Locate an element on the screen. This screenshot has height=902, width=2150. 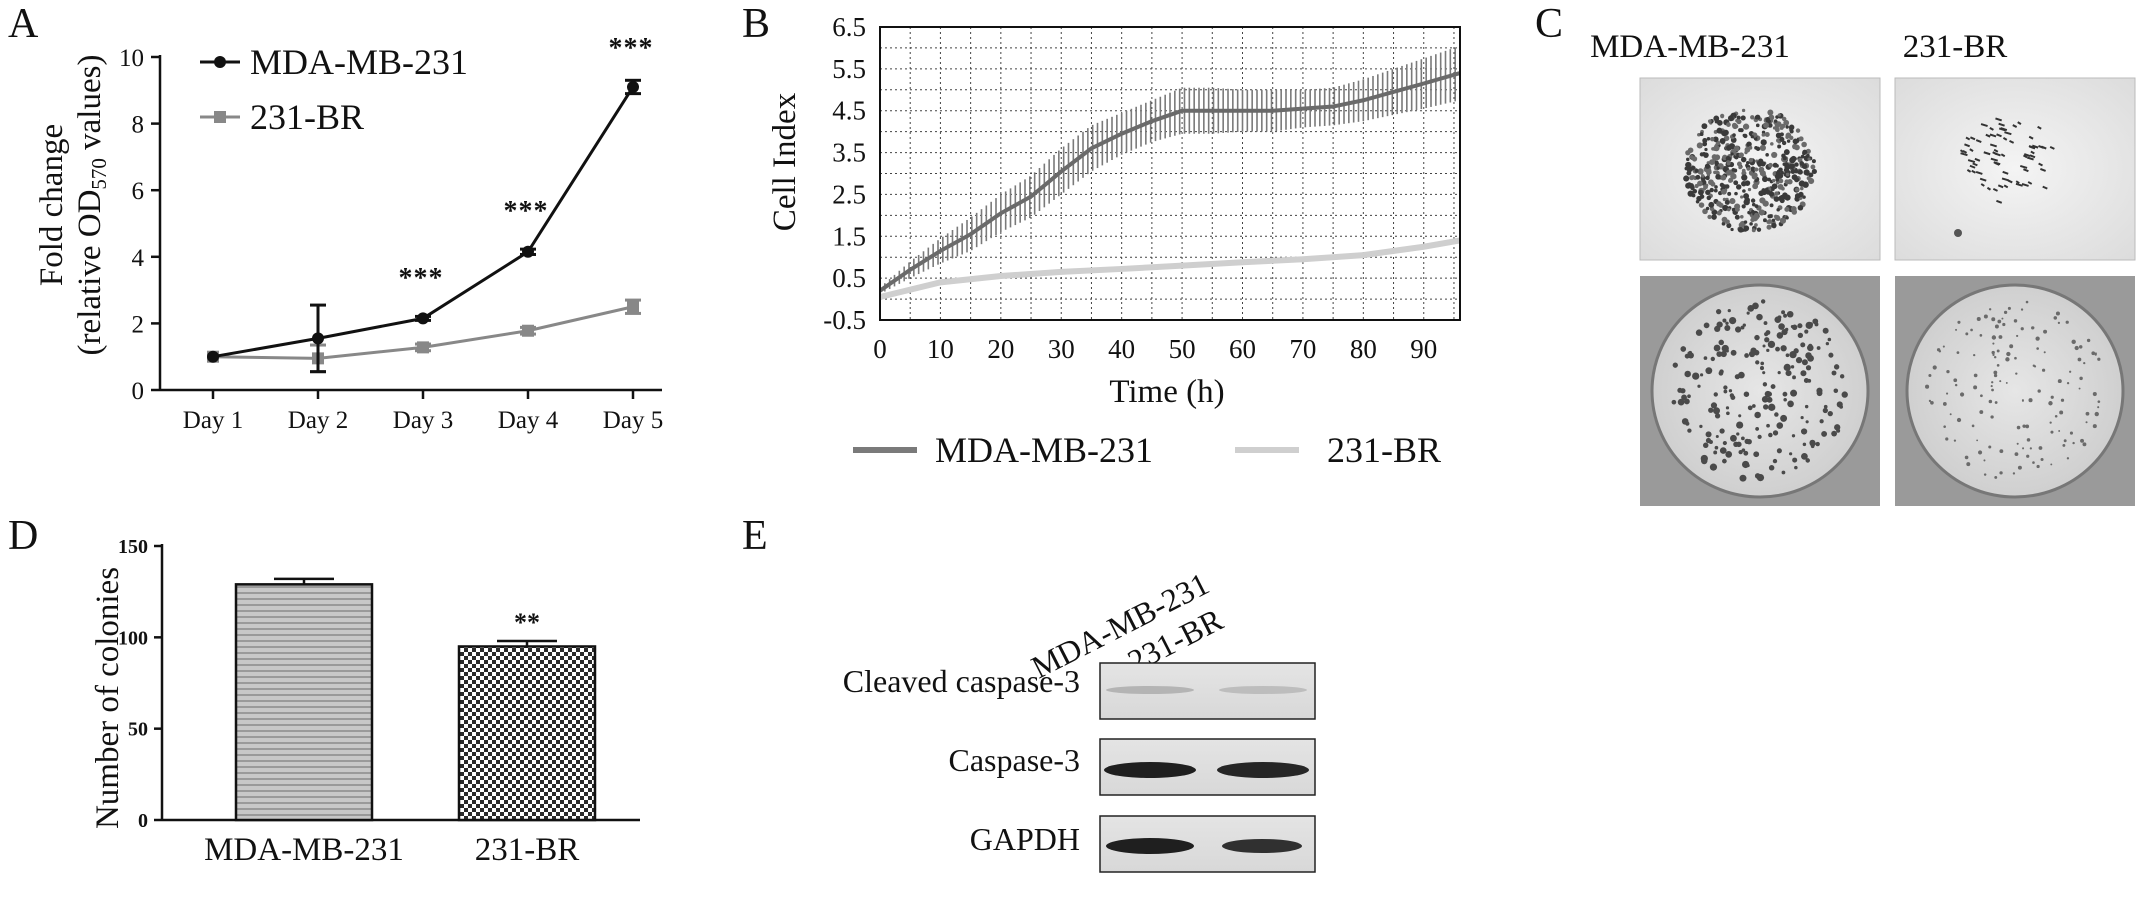
chart-d-bar is located at coordinates (304, 702).